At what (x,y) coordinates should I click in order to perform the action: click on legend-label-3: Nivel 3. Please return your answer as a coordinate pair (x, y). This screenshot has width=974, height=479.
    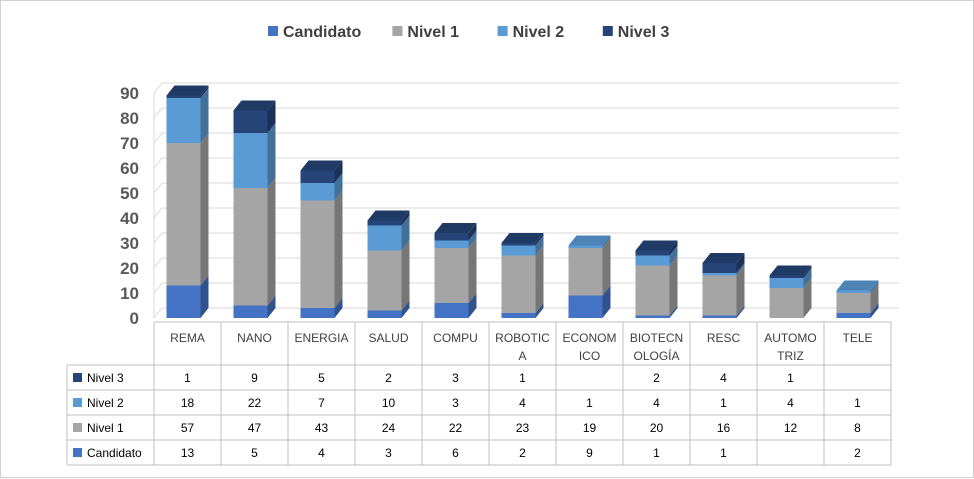
    Looking at the image, I should click on (644, 32).